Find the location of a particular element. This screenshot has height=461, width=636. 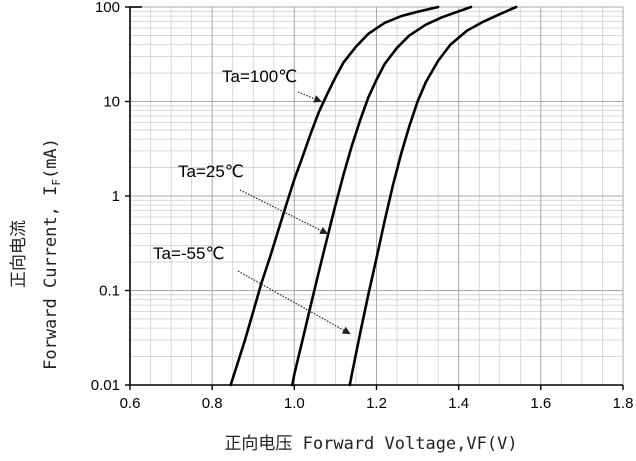

series-label-2: Ta=-55℃ is located at coordinates (189, 253).